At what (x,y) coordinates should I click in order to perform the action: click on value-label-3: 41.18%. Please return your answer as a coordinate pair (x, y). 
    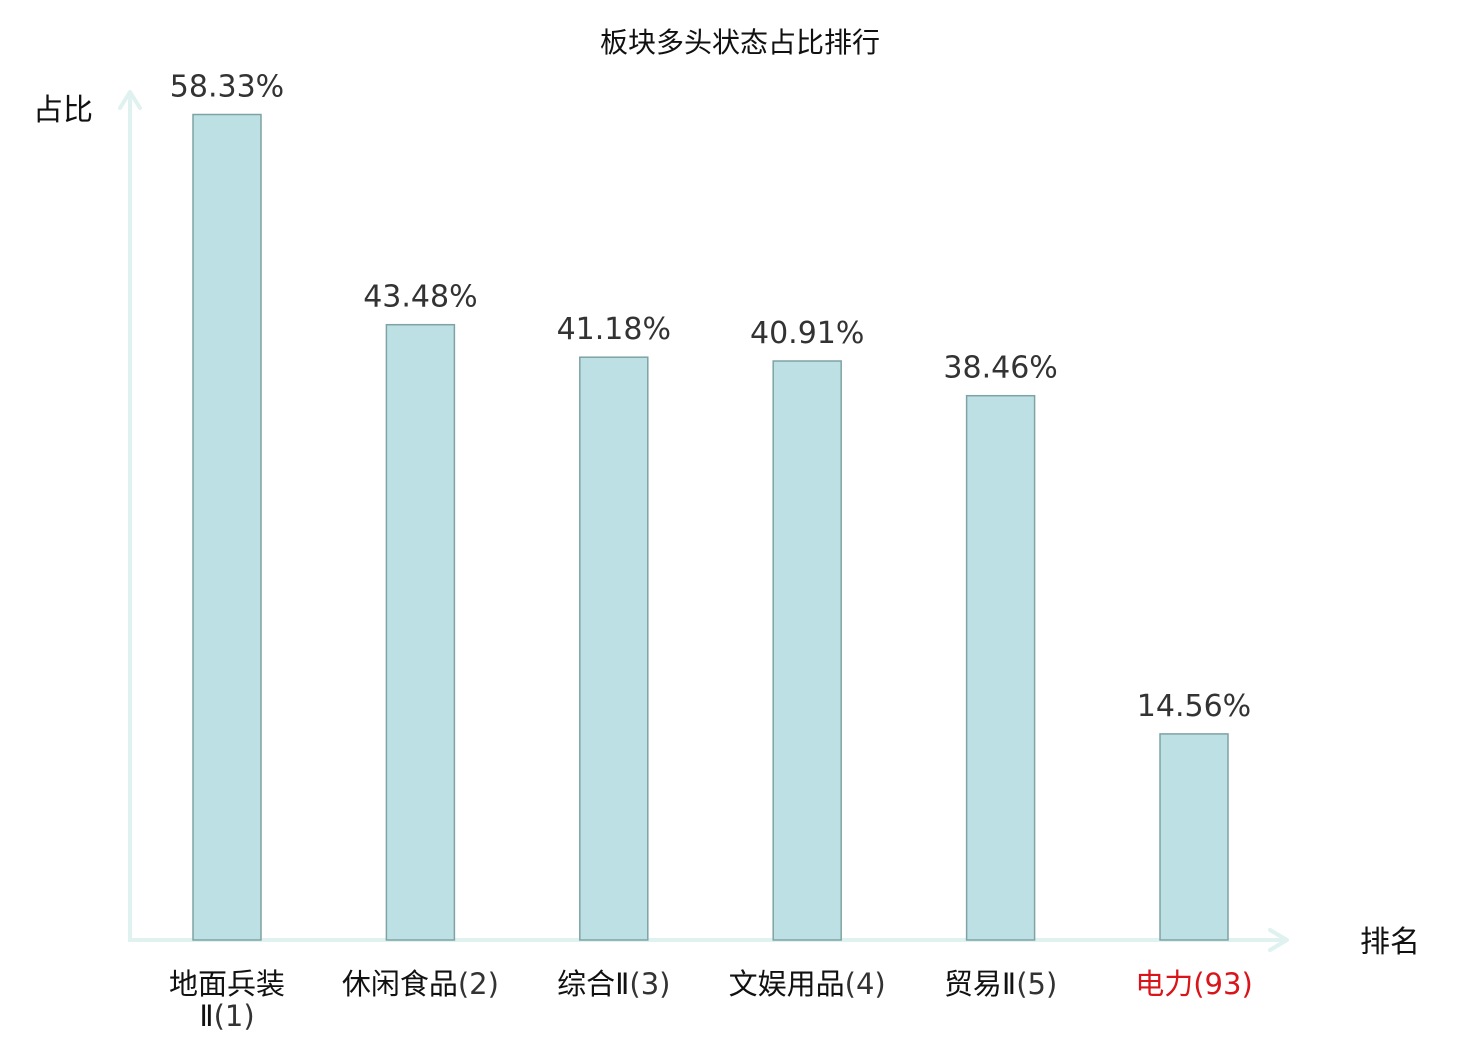
    Looking at the image, I should click on (614, 329).